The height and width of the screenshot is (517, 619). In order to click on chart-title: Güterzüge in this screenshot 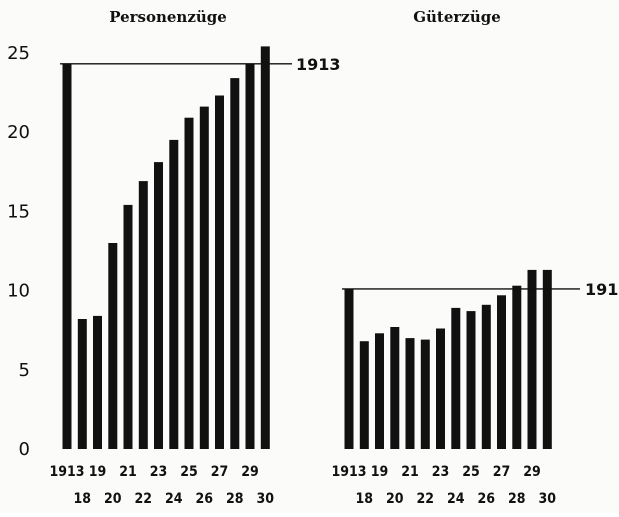, I will do `click(457, 17)`.